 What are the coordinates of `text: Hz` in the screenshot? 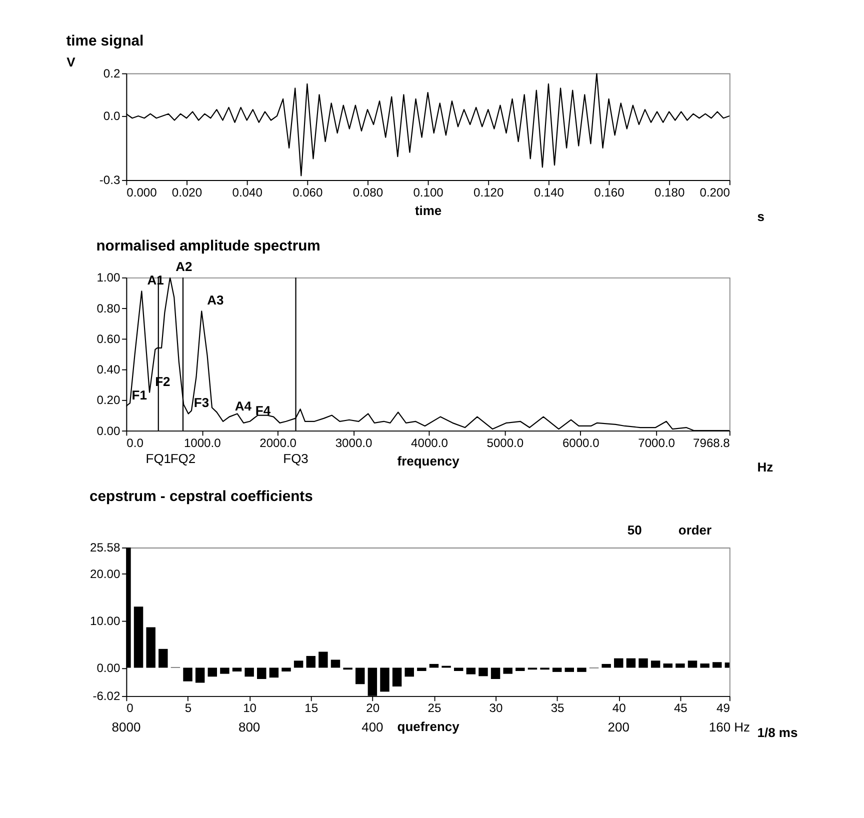 It's located at (765, 466).